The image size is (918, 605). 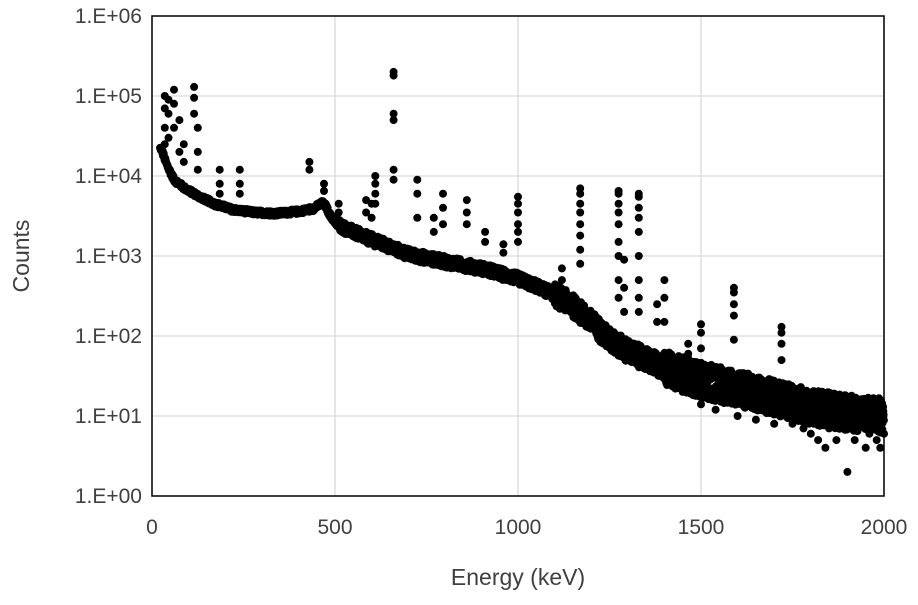 I want to click on x-tick-labels: 0 500 1000 1500 2000, so click(x=526, y=527).